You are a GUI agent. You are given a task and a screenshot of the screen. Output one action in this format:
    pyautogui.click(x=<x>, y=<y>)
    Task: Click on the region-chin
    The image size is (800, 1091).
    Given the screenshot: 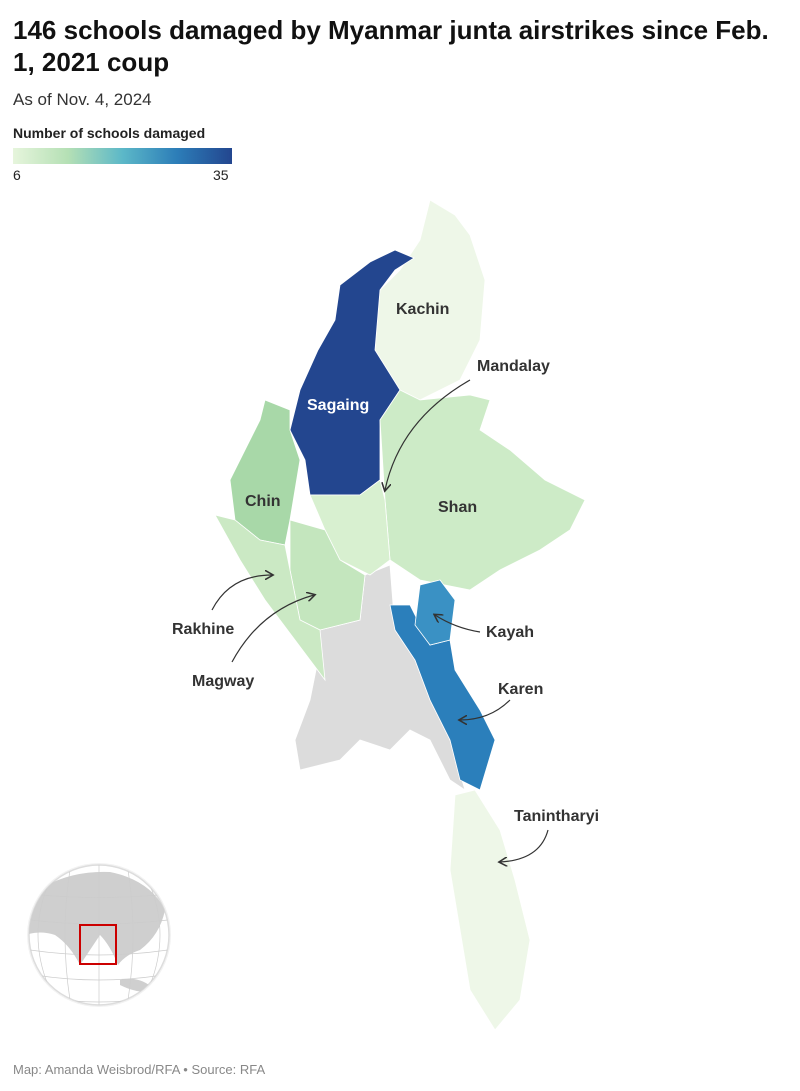 What is the action you would take?
    pyautogui.click(x=265, y=472)
    